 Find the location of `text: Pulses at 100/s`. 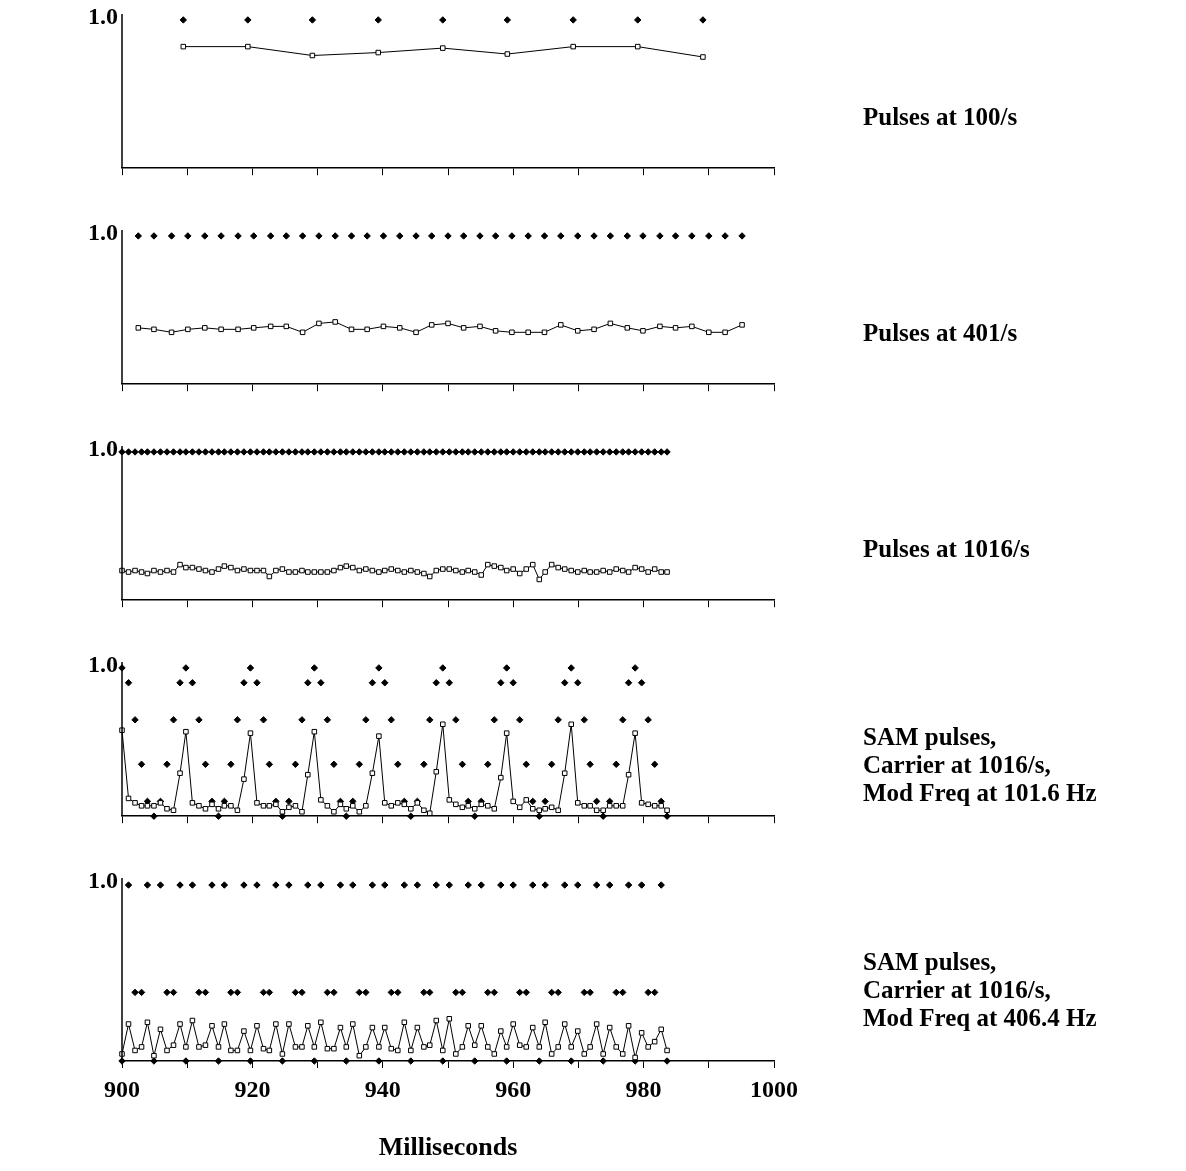

text: Pulses at 100/s is located at coordinates (940, 117).